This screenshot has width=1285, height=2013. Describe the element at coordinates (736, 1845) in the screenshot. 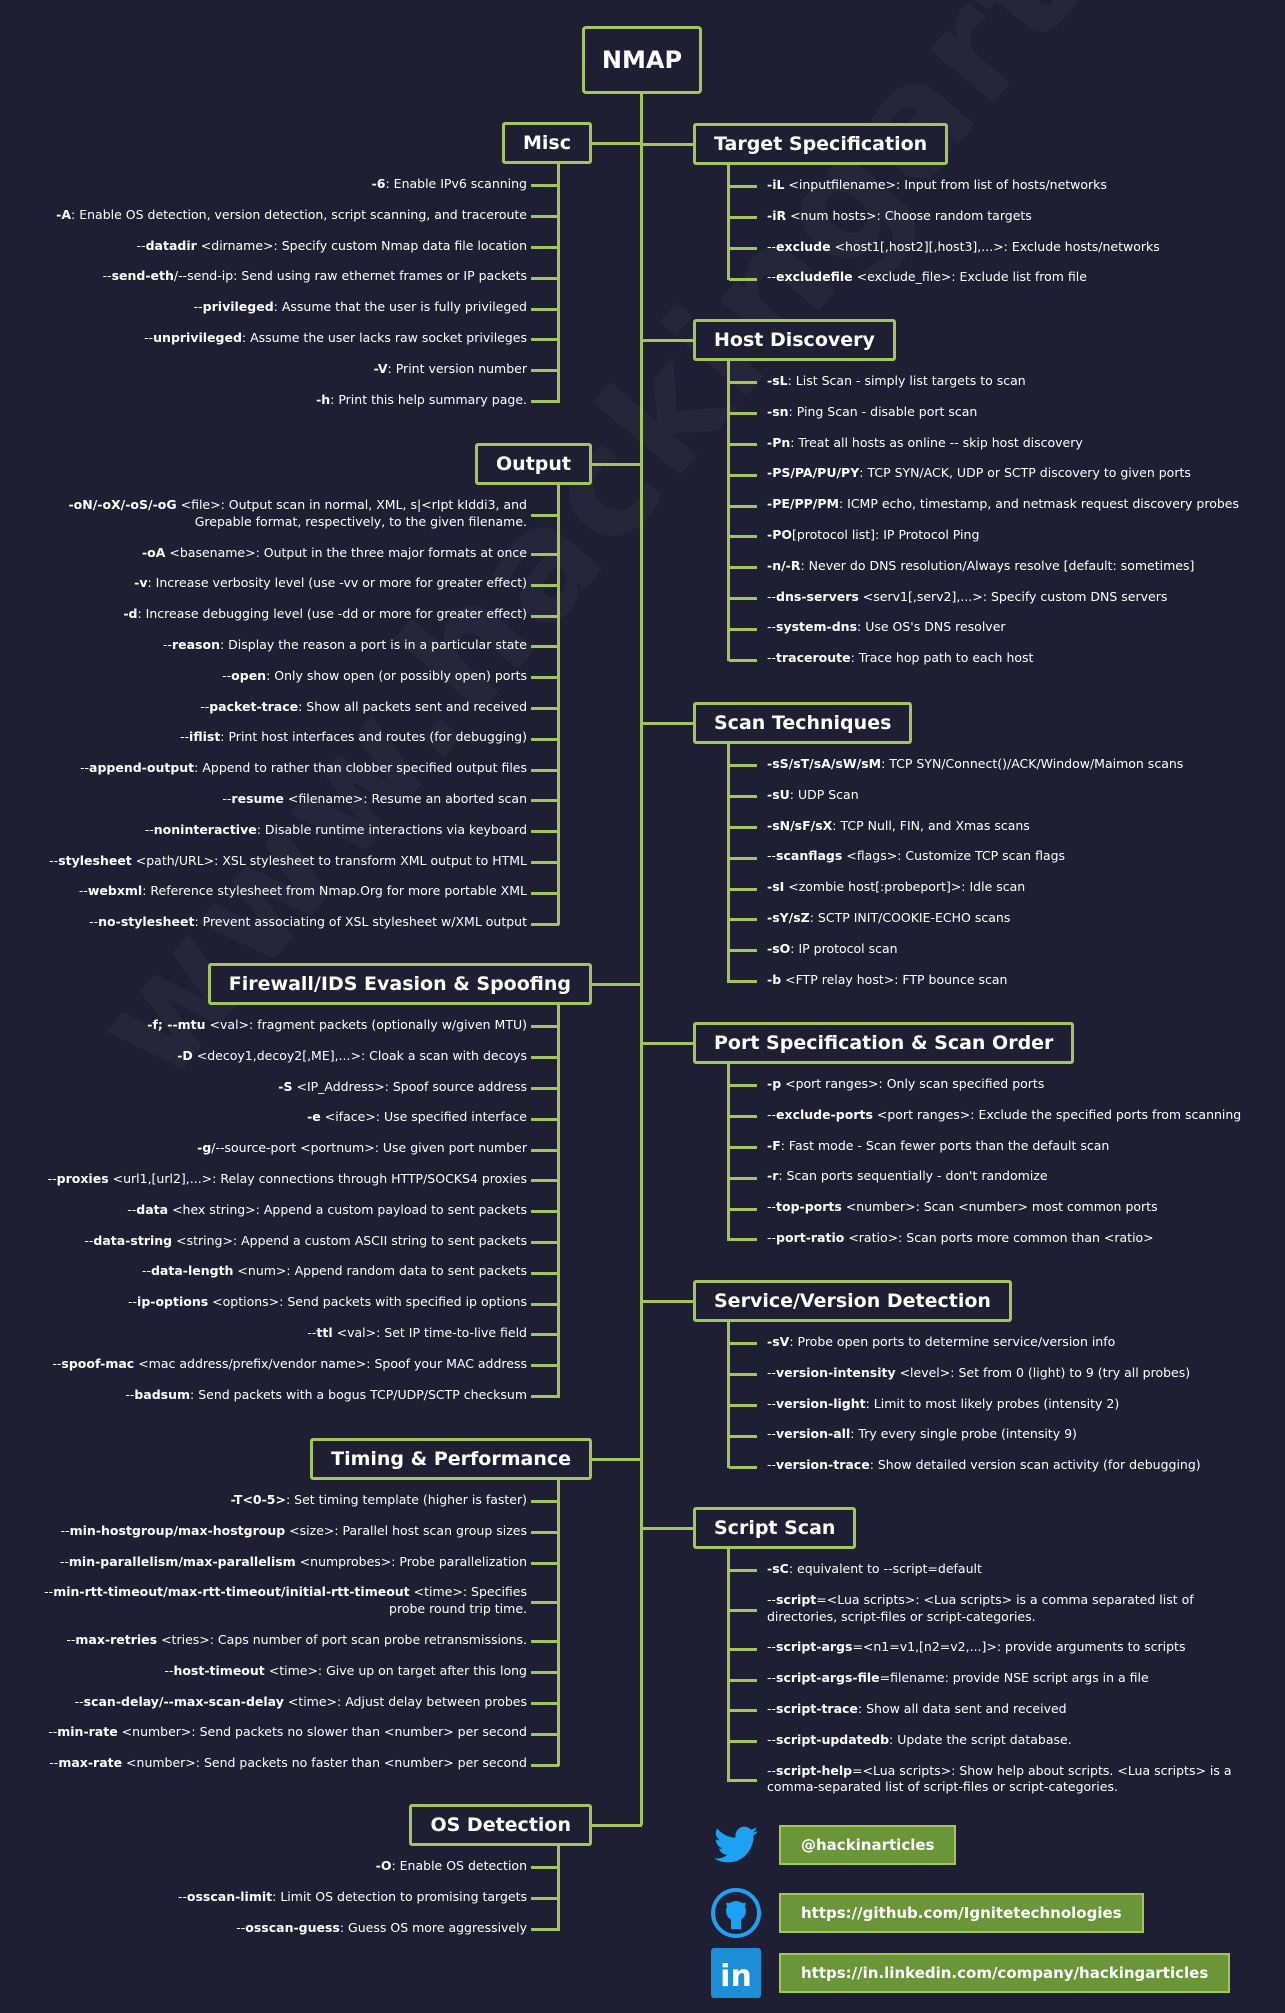

I see `twitter-icon` at that location.